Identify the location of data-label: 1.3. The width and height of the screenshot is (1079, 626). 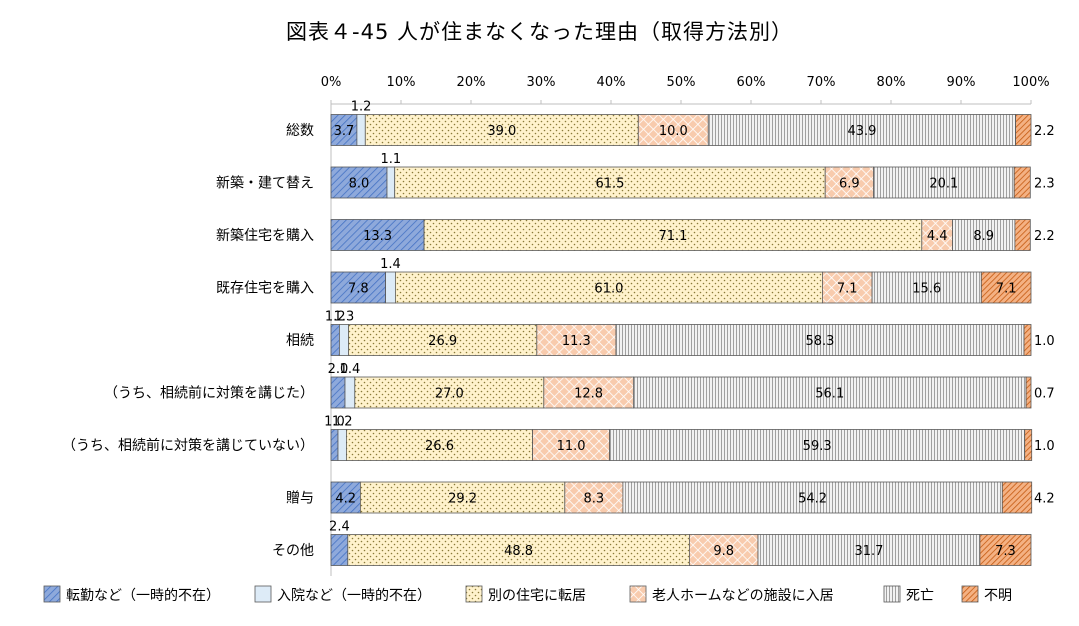
(344, 317).